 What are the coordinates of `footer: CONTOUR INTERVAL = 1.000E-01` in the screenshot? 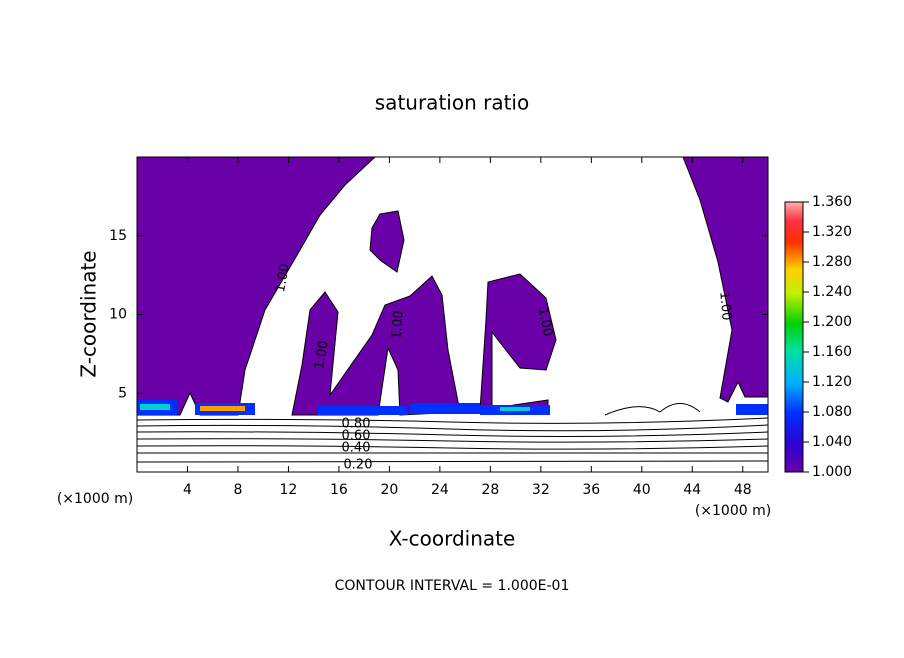 It's located at (452, 586).